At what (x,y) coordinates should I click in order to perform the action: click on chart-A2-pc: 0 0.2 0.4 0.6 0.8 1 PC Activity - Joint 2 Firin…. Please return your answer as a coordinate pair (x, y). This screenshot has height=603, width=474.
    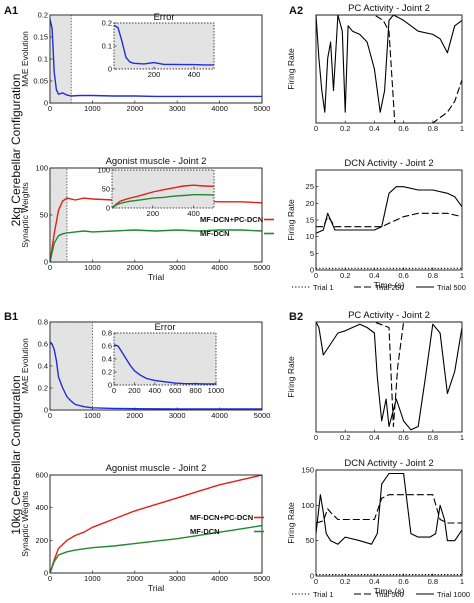
    Looking at the image, I should click on (375, 68).